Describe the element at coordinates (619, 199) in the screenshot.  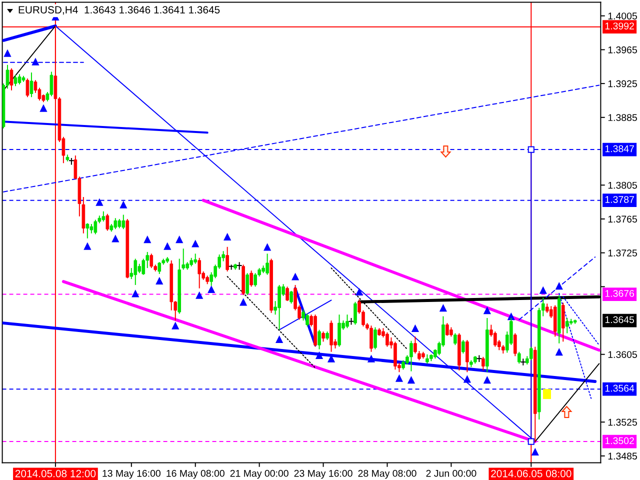
I see `ref-line-label: 1.3787` at that location.